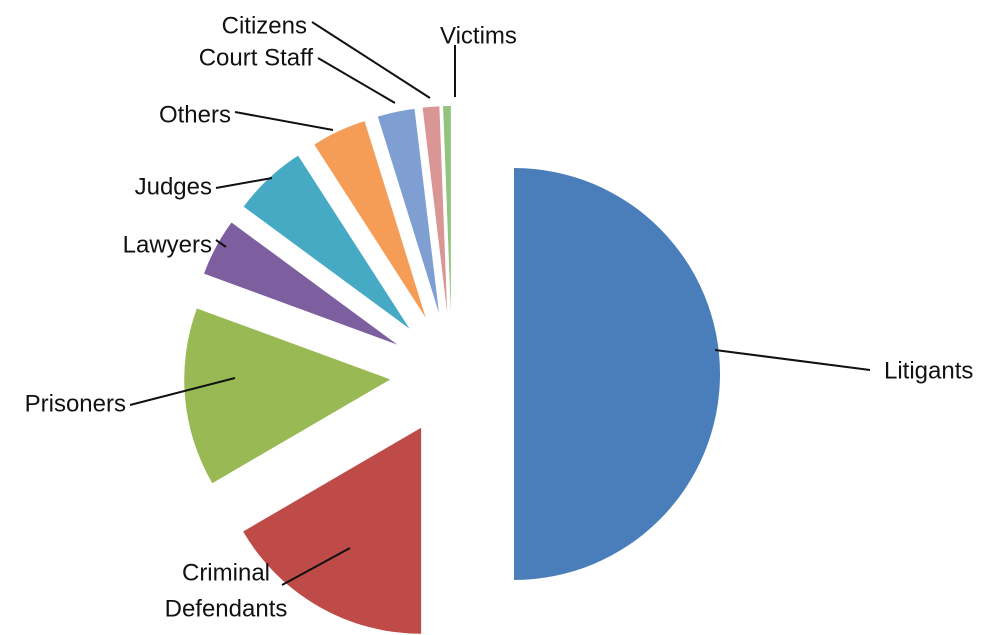 The height and width of the screenshot is (635, 989). What do you see at coordinates (435, 209) in the screenshot?
I see `slice-citizens` at bounding box center [435, 209].